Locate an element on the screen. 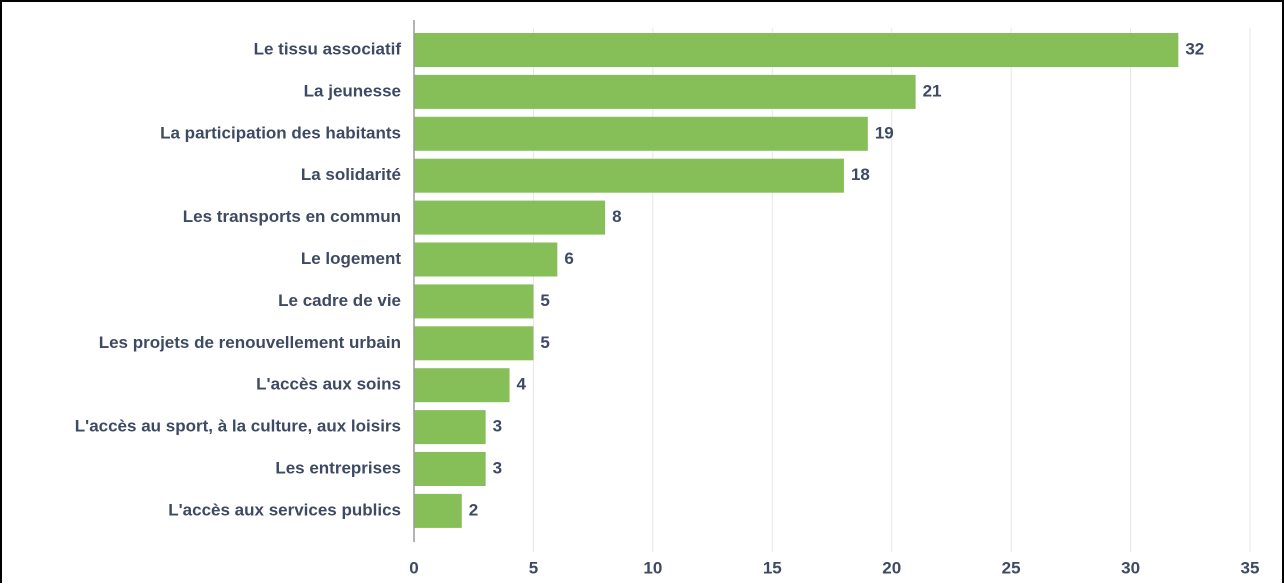 The image size is (1284, 585). data-label: 6 is located at coordinates (568, 258).